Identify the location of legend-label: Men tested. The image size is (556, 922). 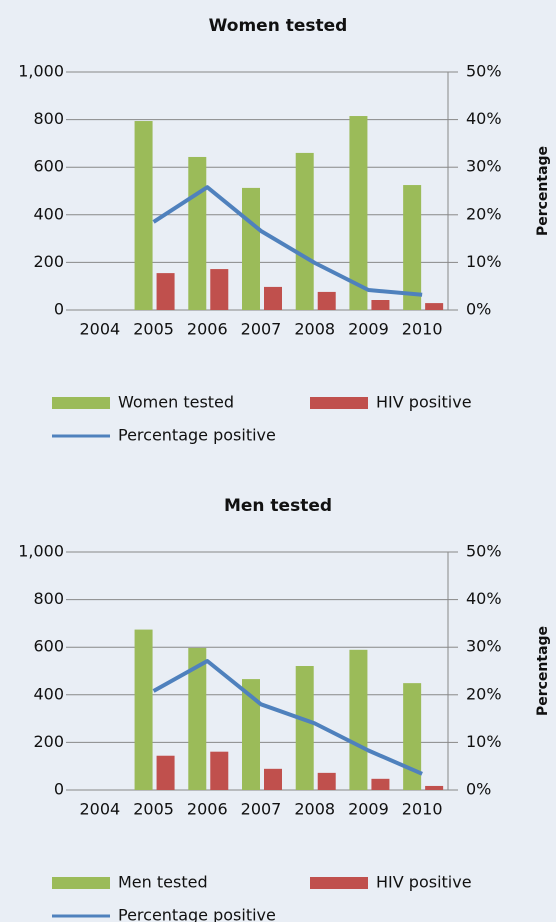
(163, 882).